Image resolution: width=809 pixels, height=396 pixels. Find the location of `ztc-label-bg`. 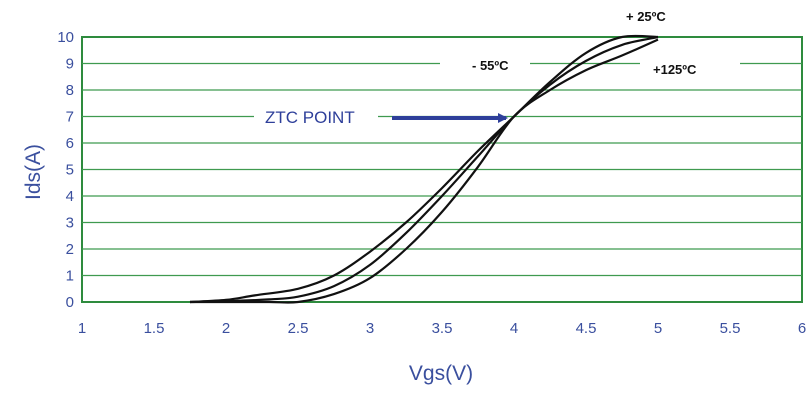

ztc-label-bg is located at coordinates (316, 117).